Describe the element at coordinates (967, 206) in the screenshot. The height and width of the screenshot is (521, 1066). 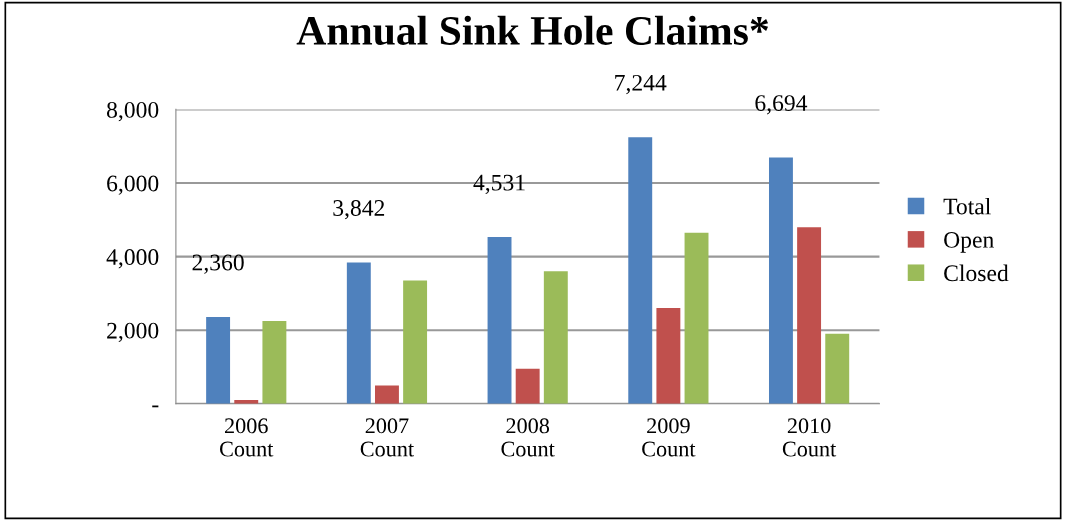
I see `legend-label: Total` at that location.